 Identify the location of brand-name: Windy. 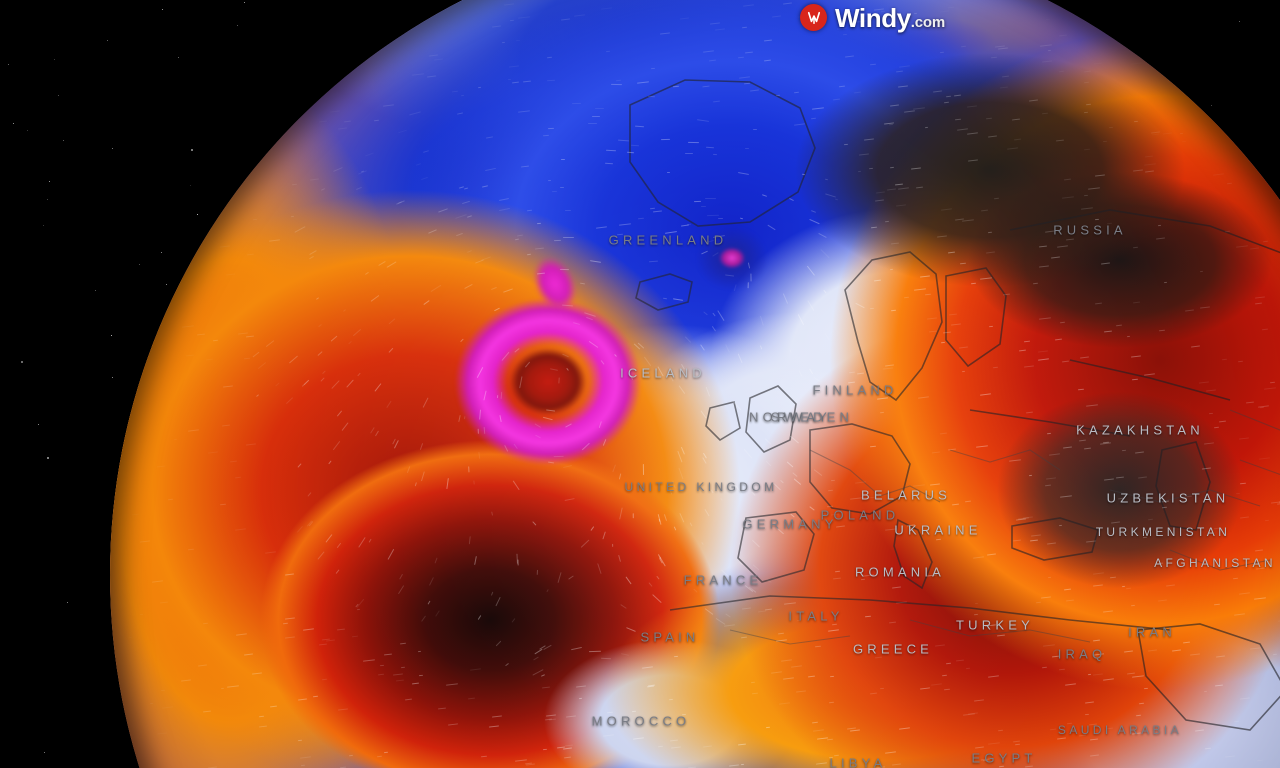
(873, 17).